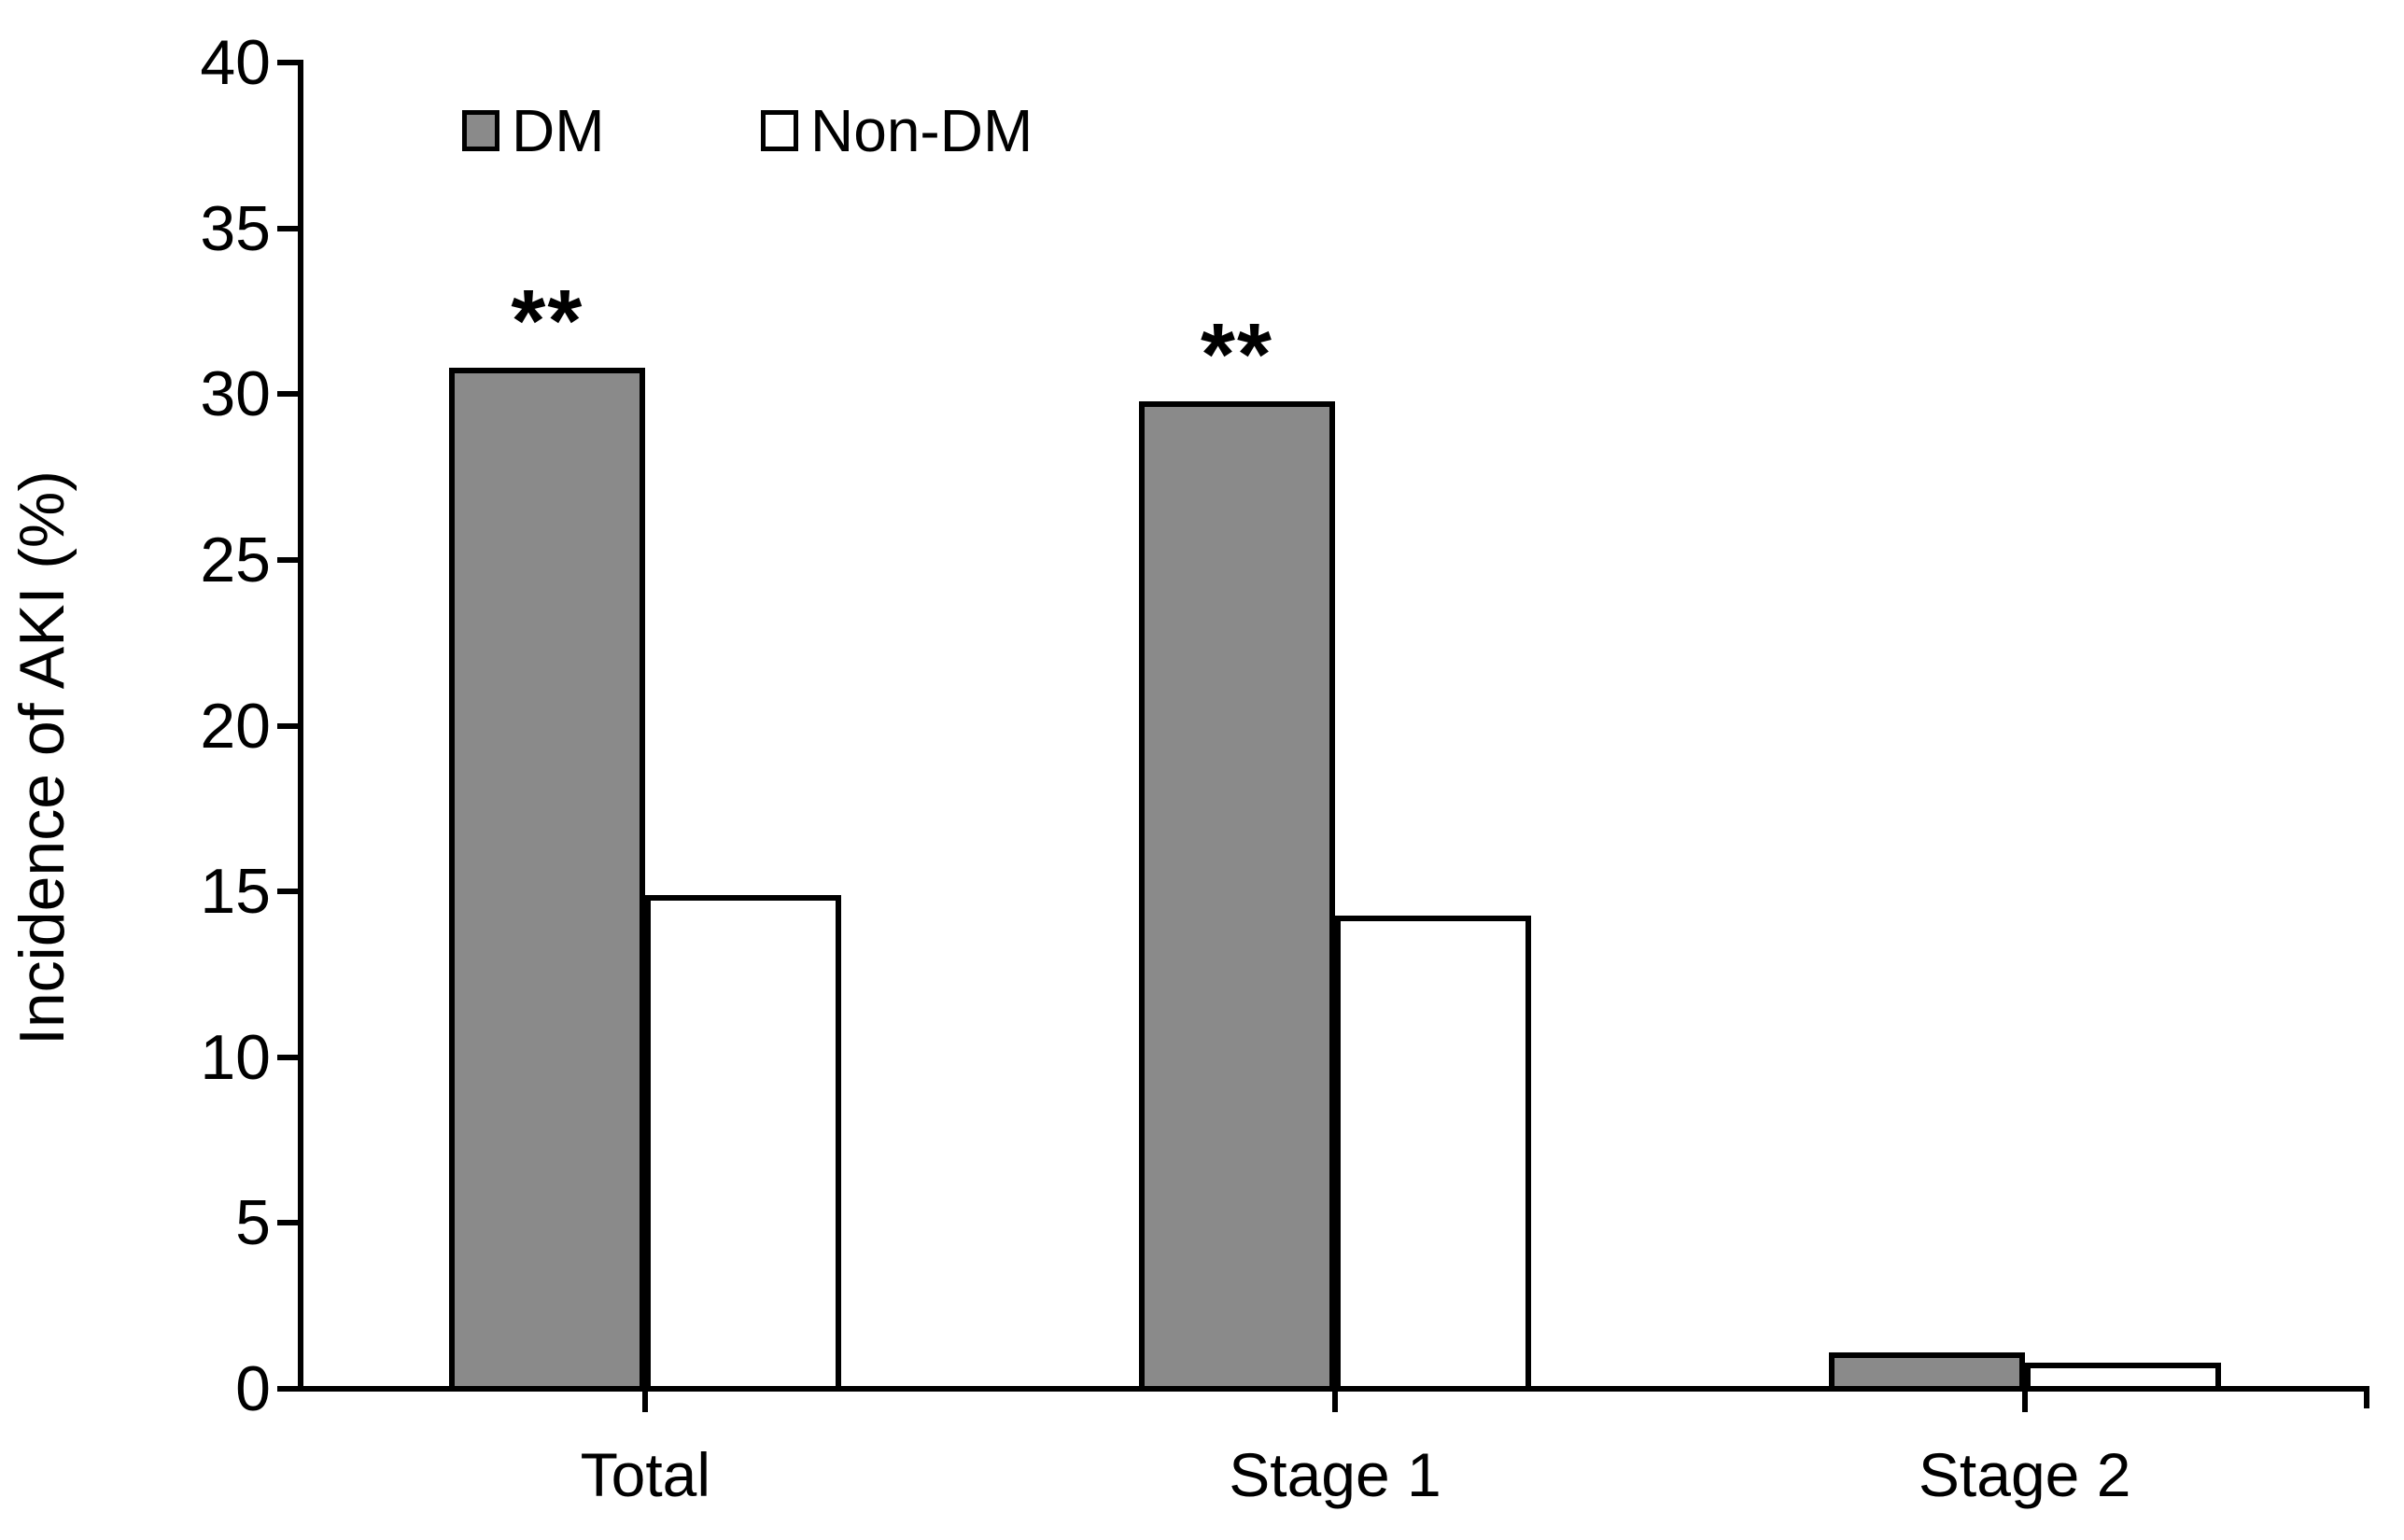  Describe the element at coordinates (235, 1057) in the screenshot. I see `y-tick-label: 10` at that location.